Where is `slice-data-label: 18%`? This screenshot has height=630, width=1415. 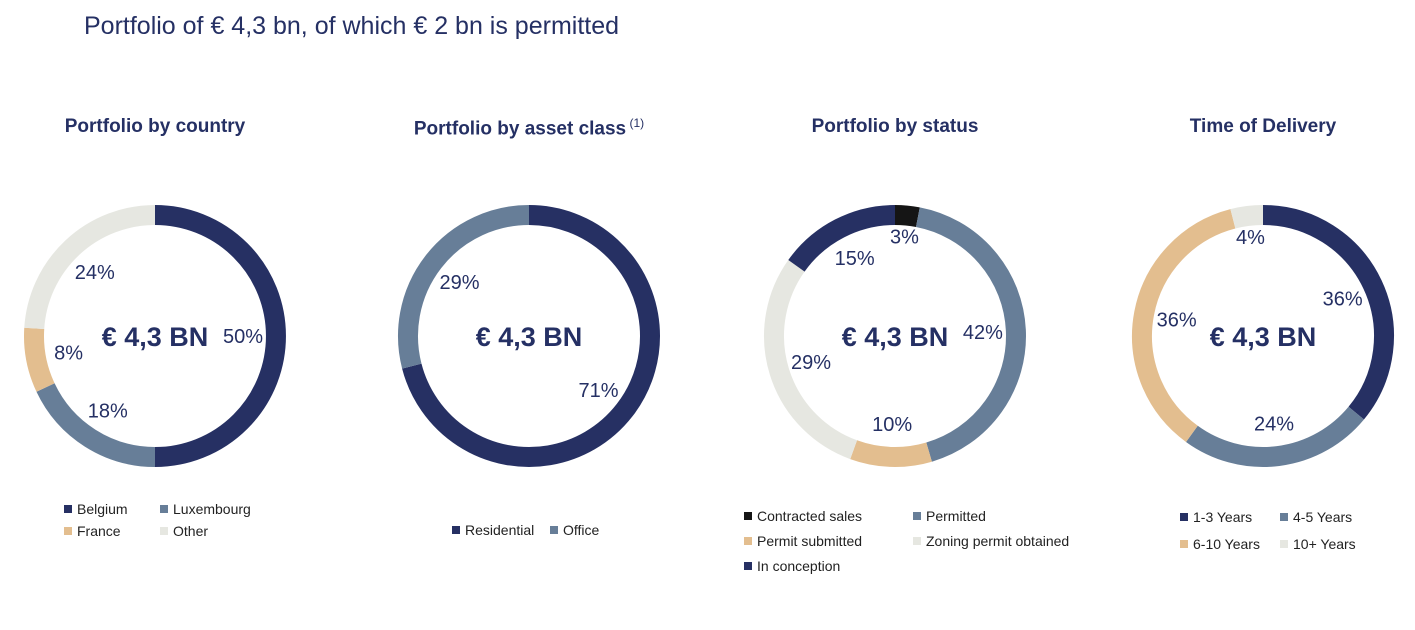
slice-data-label: 18% is located at coordinates (108, 411).